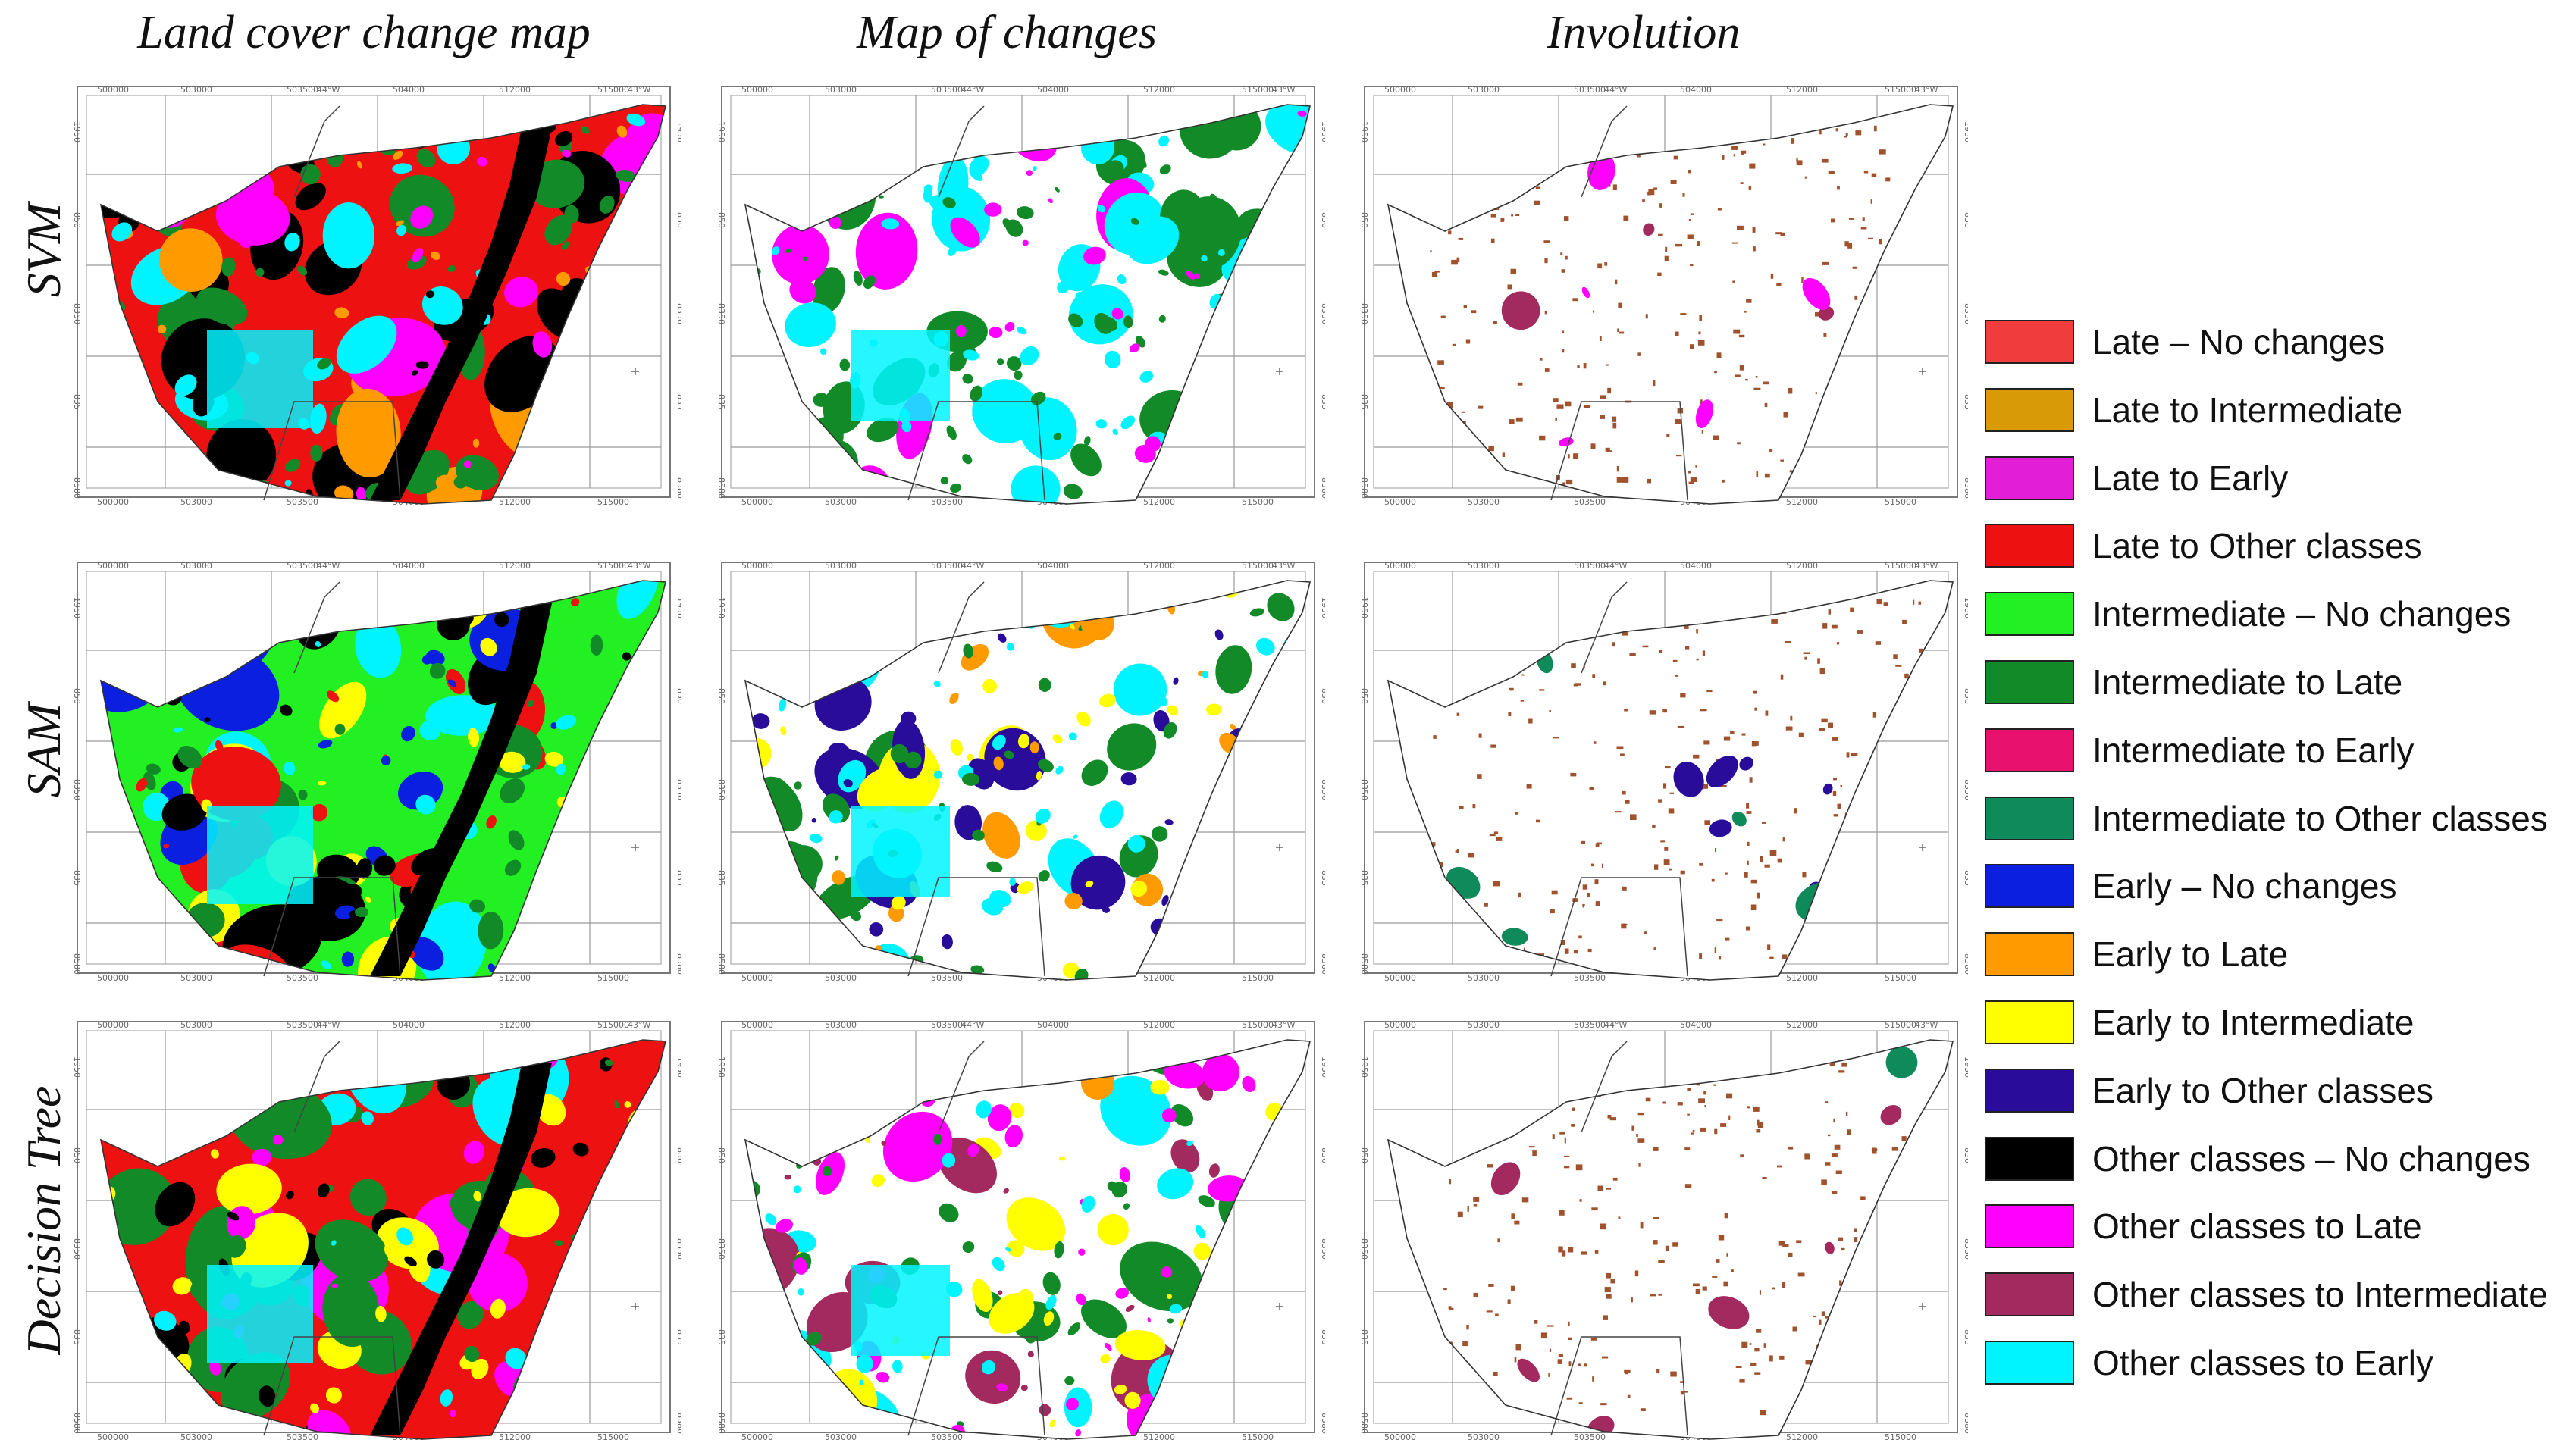 Image resolution: width=2576 pixels, height=1443 pixels. What do you see at coordinates (1364, 488) in the screenshot?
I see `tick-label-left: 8580` at bounding box center [1364, 488].